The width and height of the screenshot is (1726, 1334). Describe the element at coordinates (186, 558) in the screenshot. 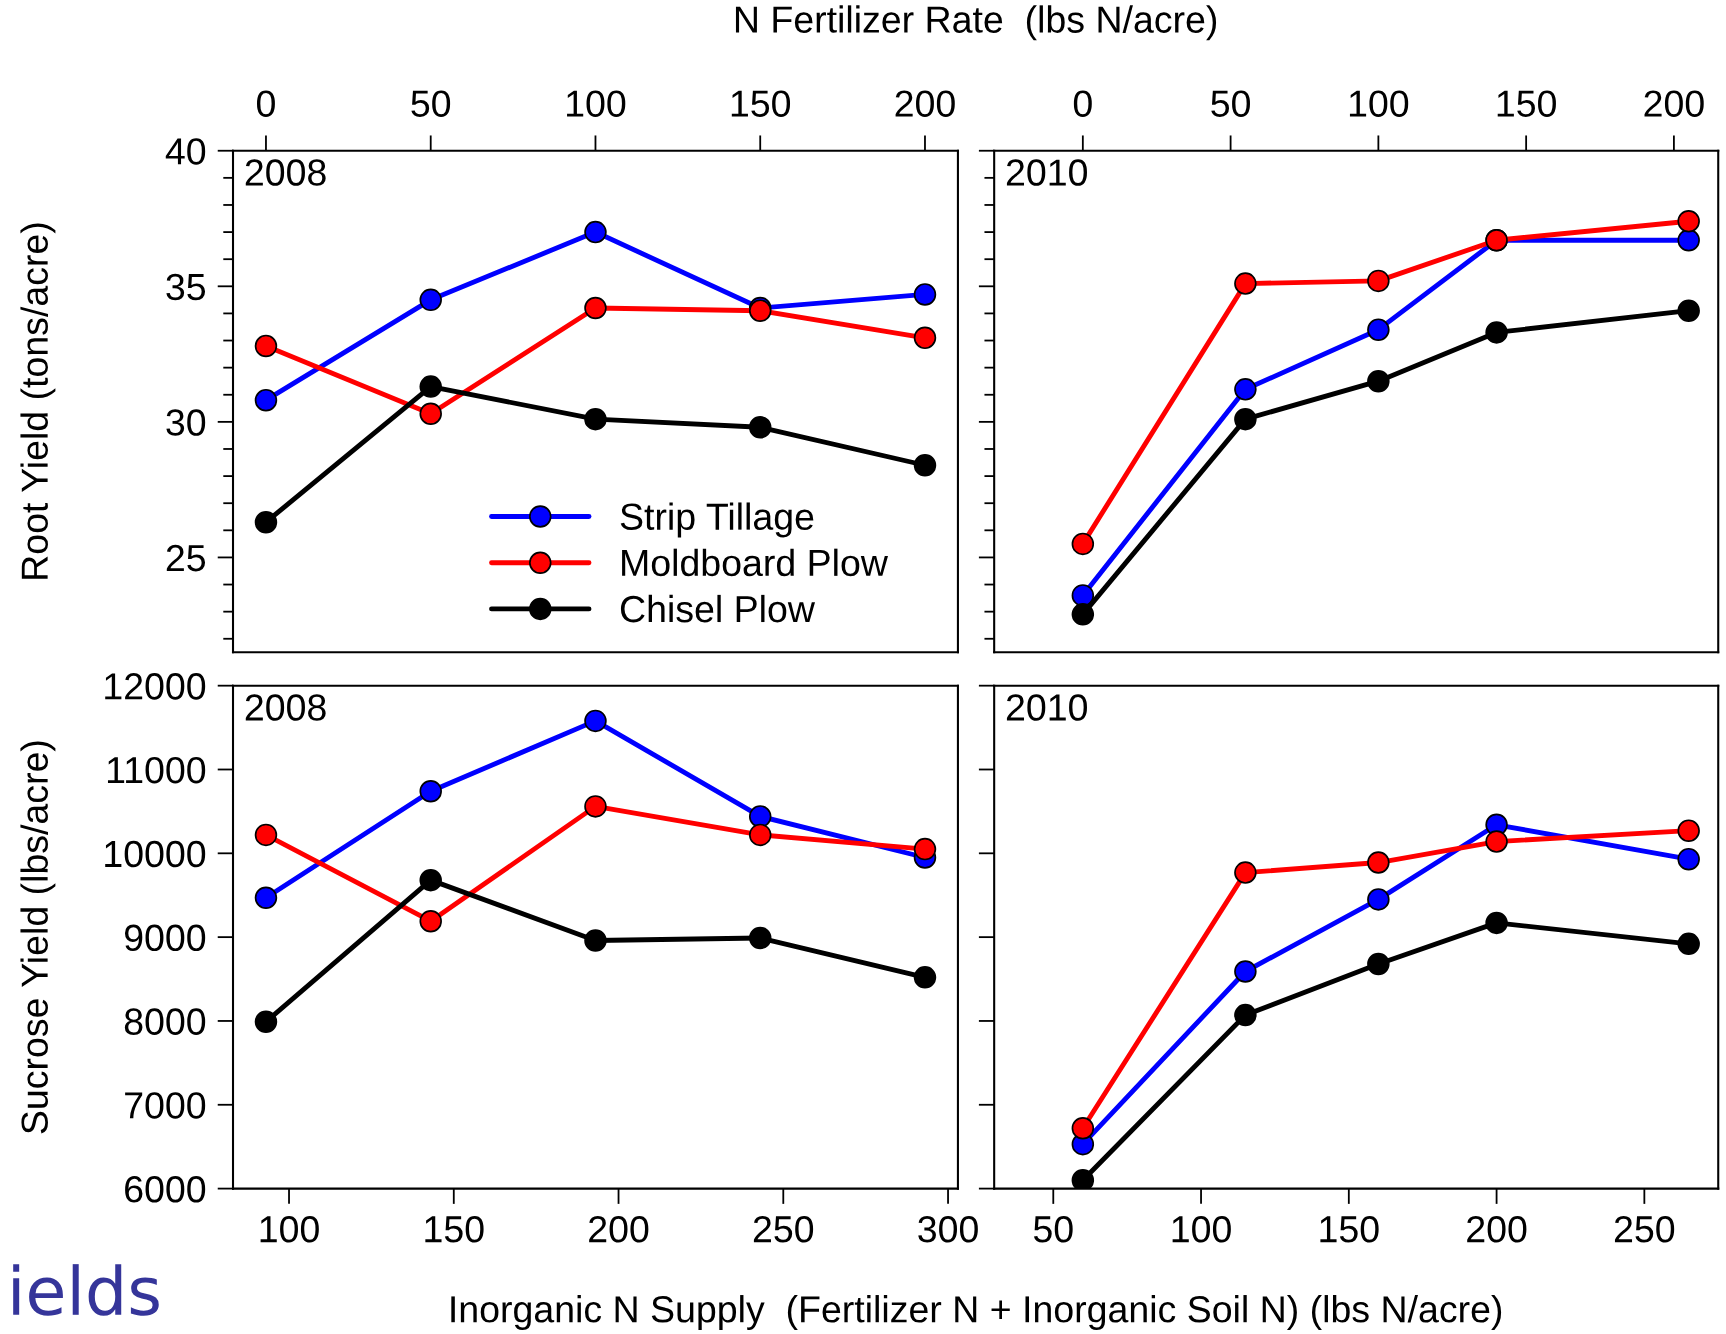

I see `y-tick-label: 25` at that location.